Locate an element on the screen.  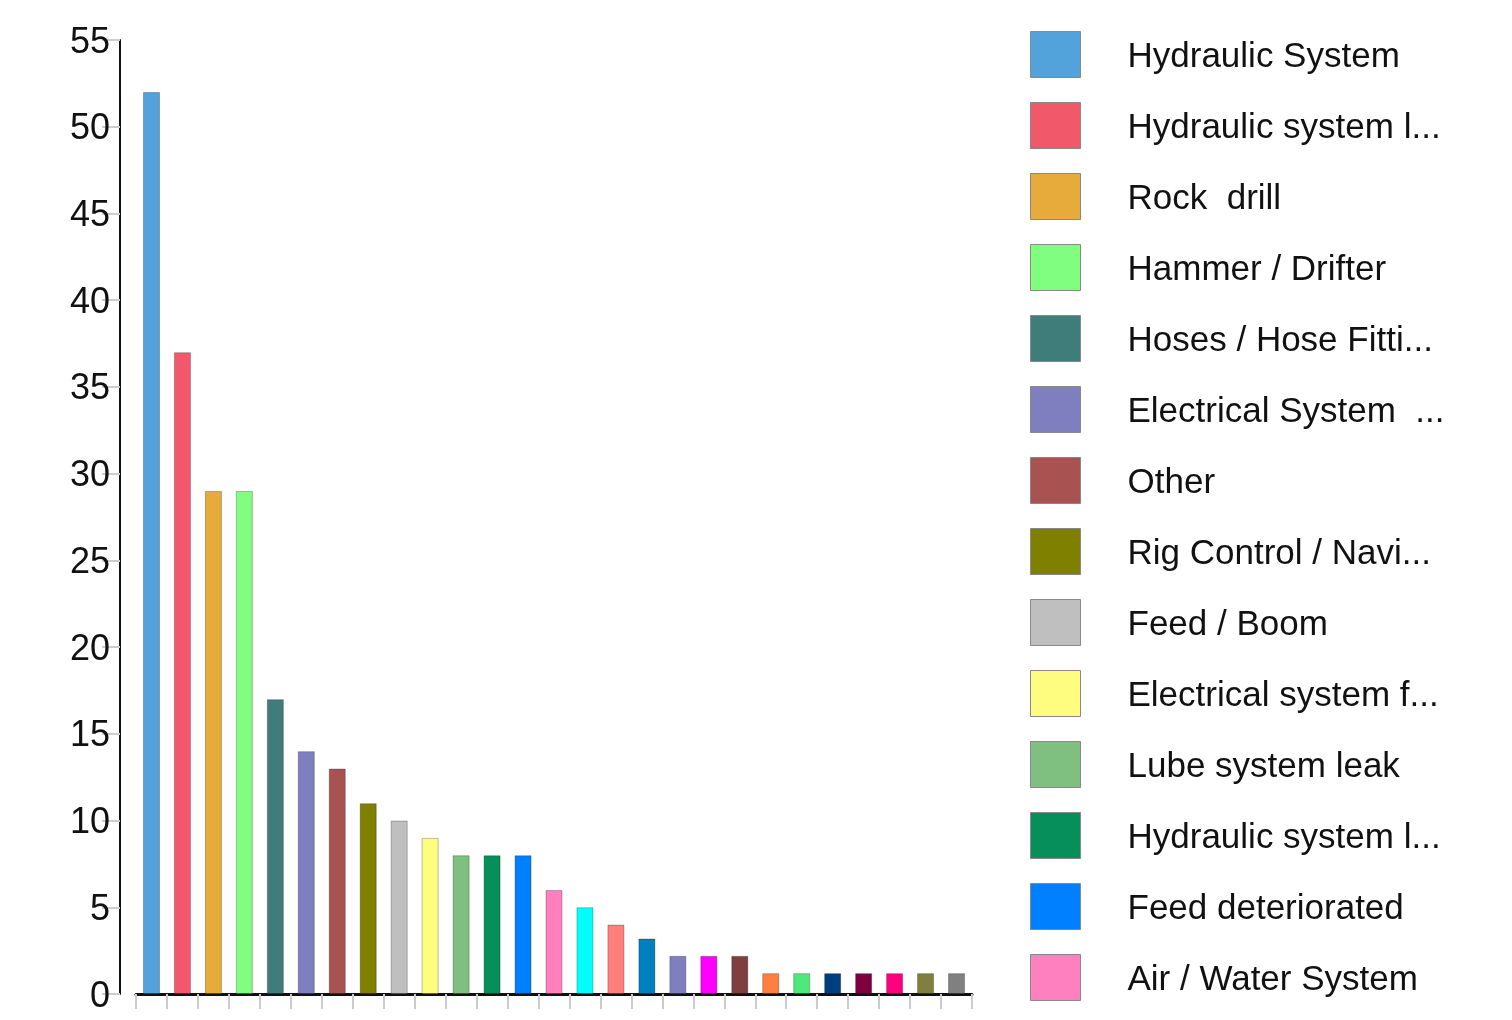
y-tick-label: 50 is located at coordinates (89, 127).